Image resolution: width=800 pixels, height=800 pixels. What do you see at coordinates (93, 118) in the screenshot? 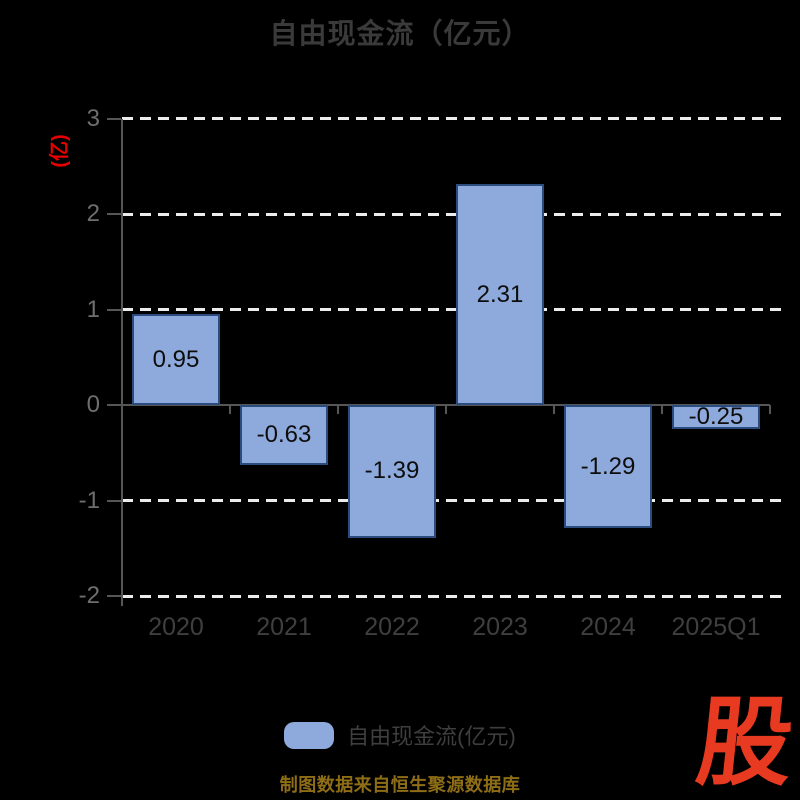
I see `y-tick-label: 3` at bounding box center [93, 118].